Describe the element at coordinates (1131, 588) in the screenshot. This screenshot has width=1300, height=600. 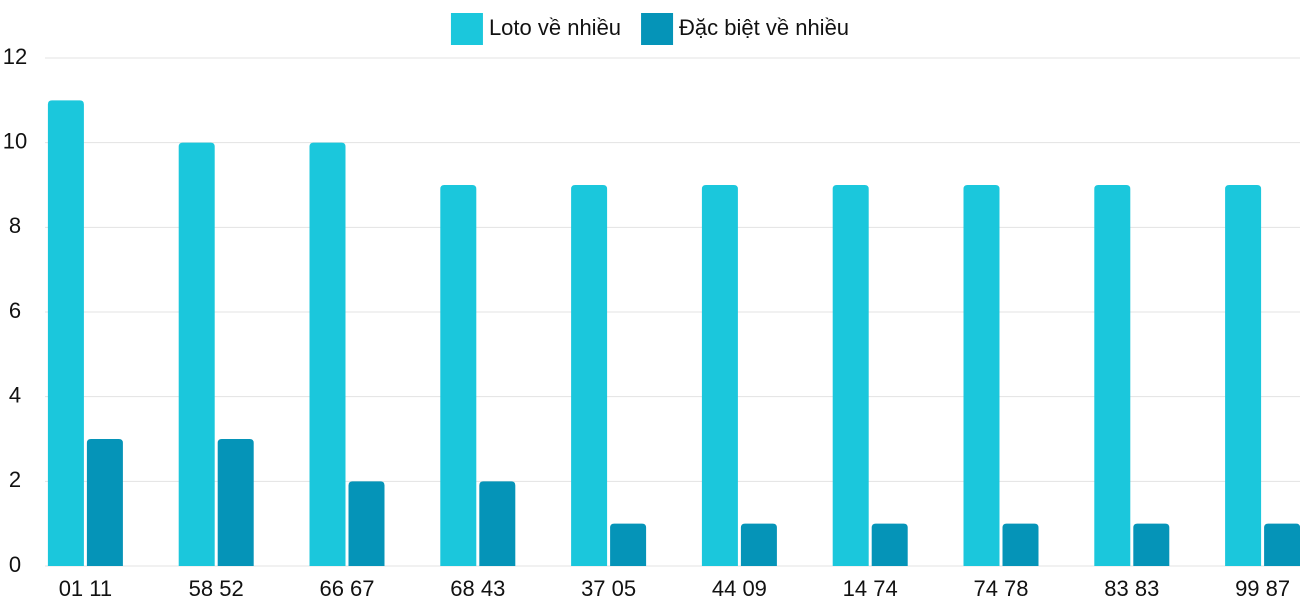
I see `x-tick-label: 83 83` at that location.